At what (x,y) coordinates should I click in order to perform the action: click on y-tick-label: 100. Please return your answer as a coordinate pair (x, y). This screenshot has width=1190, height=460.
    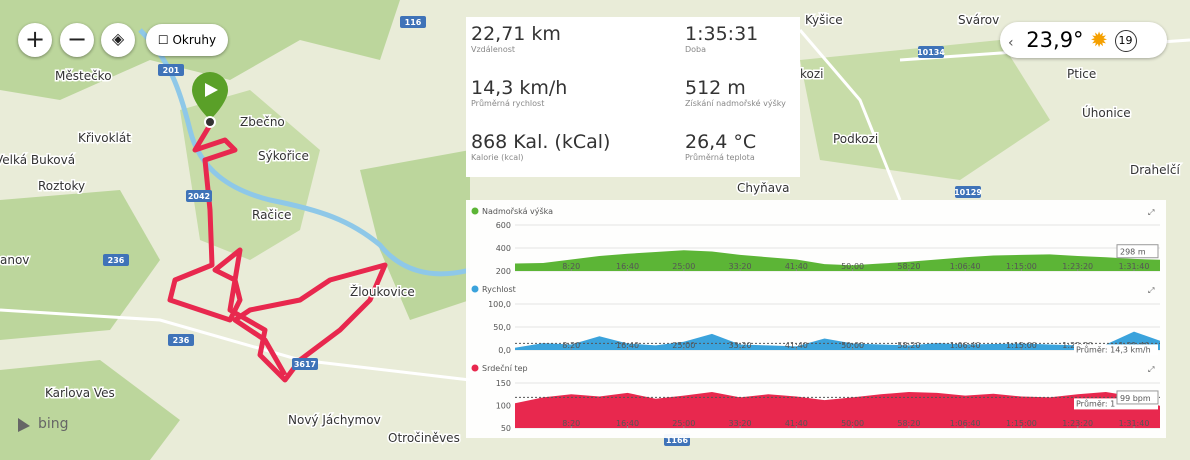
    Looking at the image, I should click on (503, 406).